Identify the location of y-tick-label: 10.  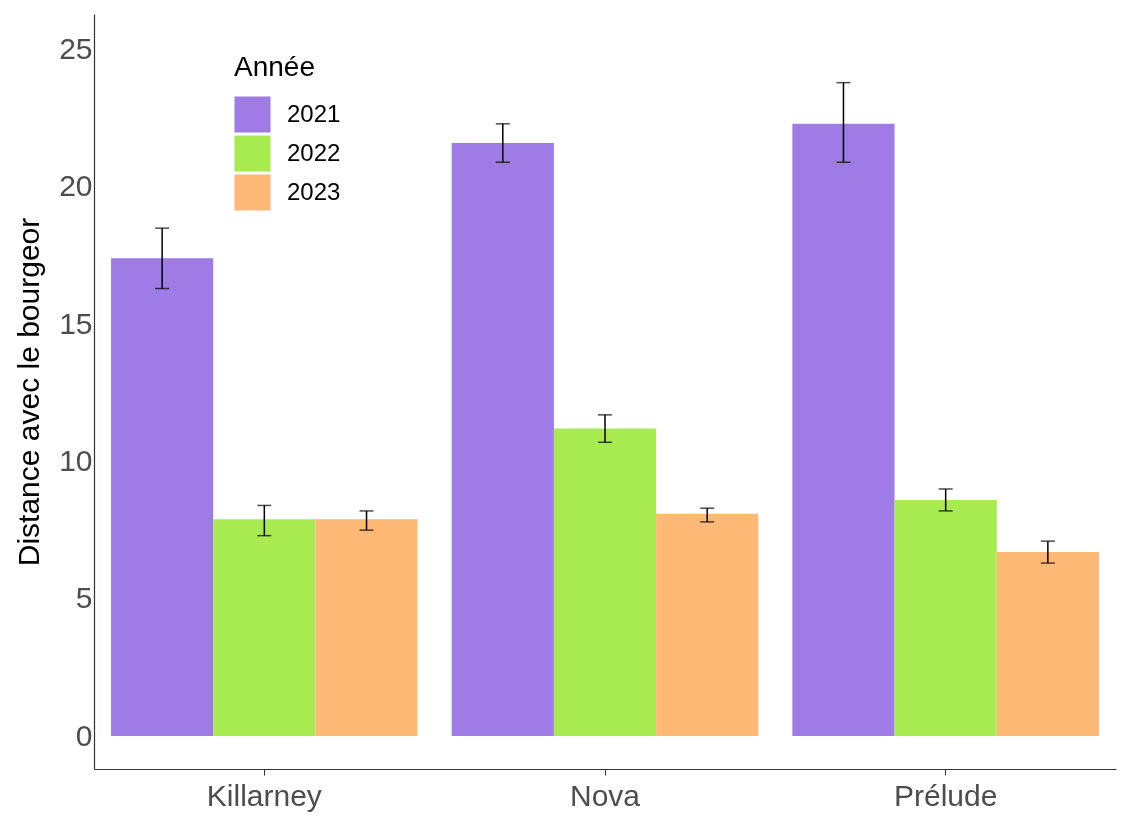
(76, 461).